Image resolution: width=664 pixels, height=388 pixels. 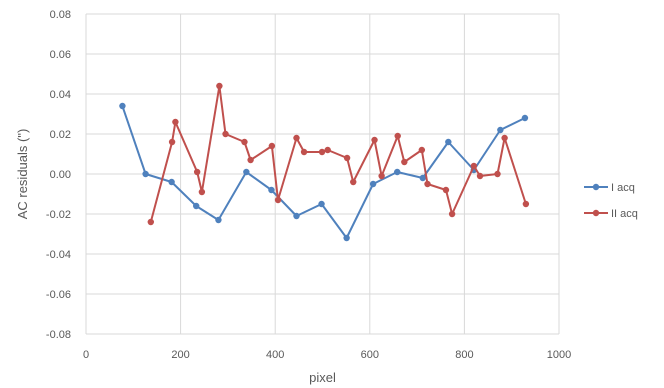 I want to click on y-tick-label: -0.08, so click(x=58, y=335).